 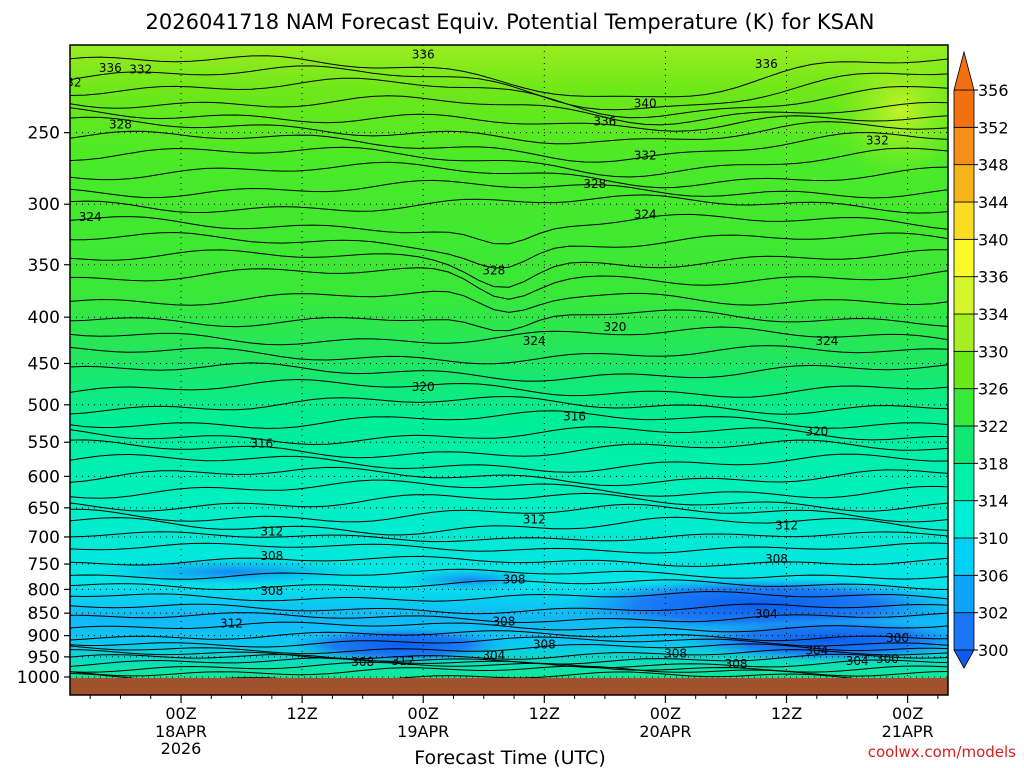 What do you see at coordinates (44, 658) in the screenshot?
I see `y-tick-label: 950` at bounding box center [44, 658].